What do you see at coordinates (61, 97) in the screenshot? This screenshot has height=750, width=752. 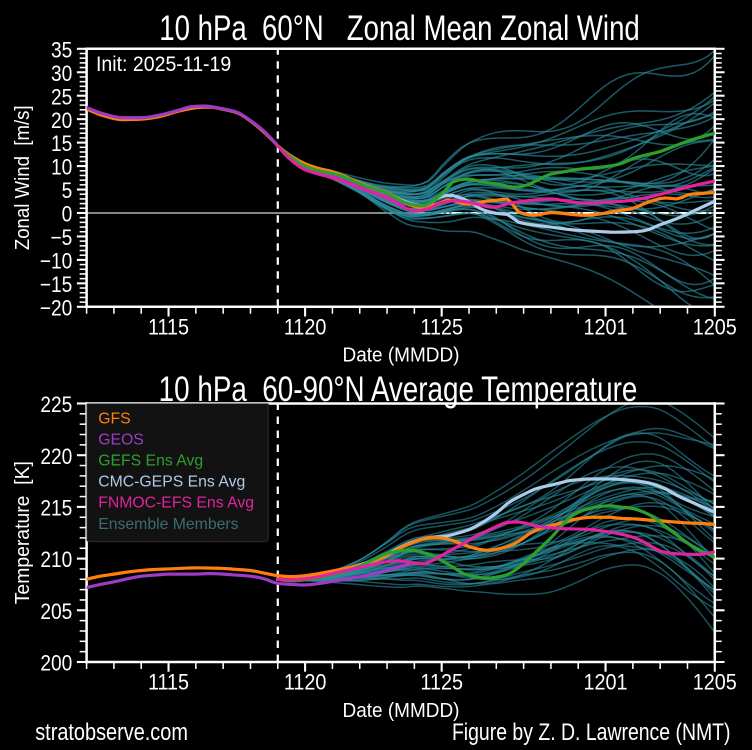 I see `svg-text: 25` at bounding box center [61, 97].